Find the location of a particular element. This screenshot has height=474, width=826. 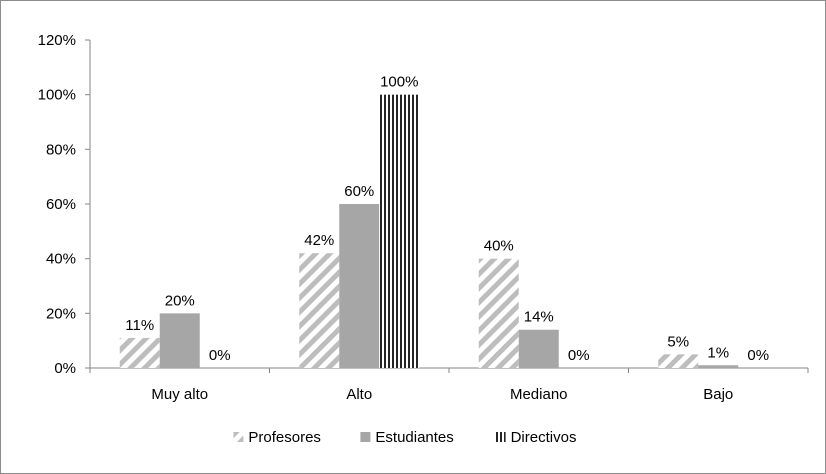

legend-label: Estudiantes is located at coordinates (414, 437).